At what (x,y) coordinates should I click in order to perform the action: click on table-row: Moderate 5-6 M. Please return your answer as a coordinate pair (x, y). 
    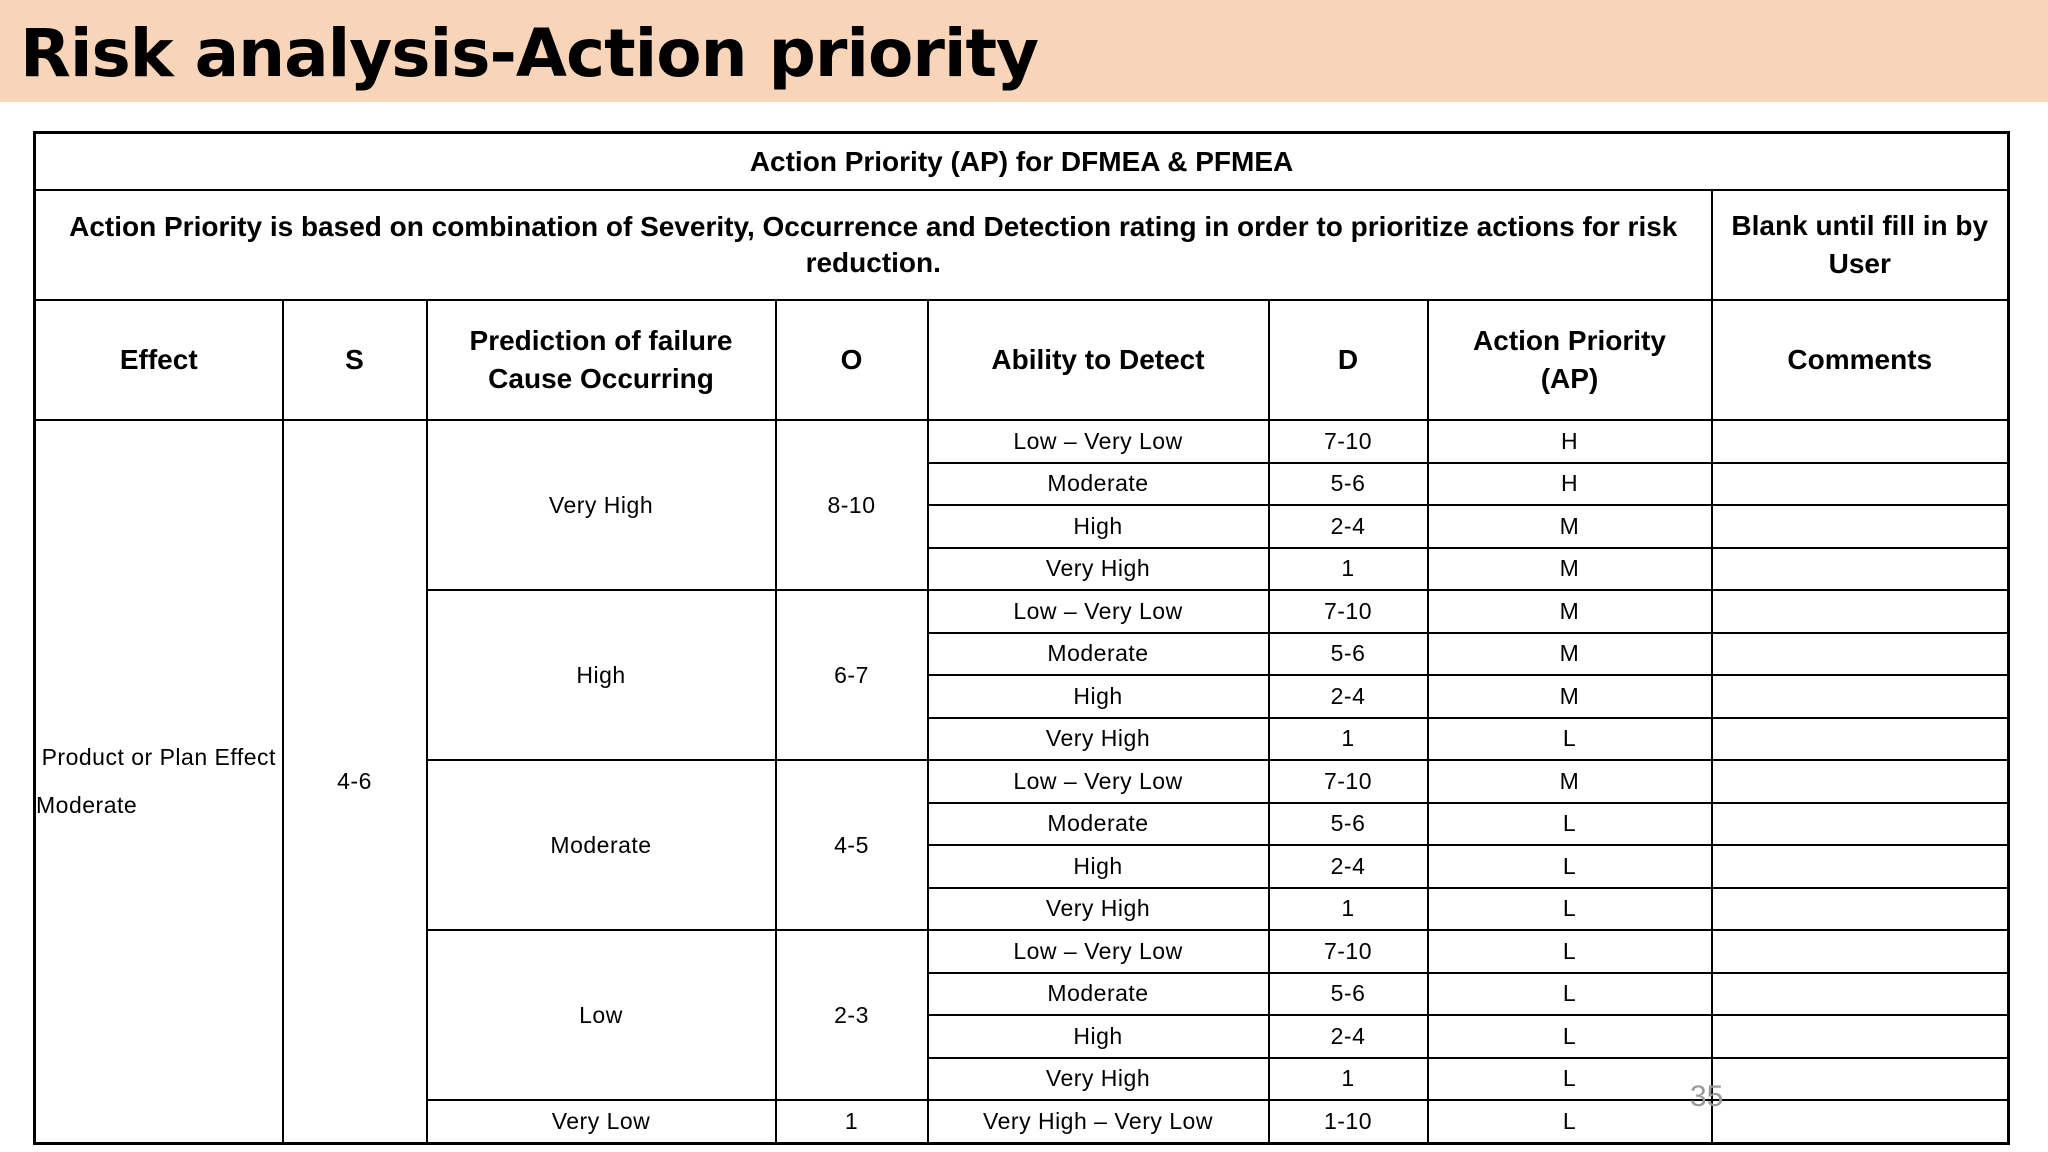
    Looking at the image, I should click on (1022, 653).